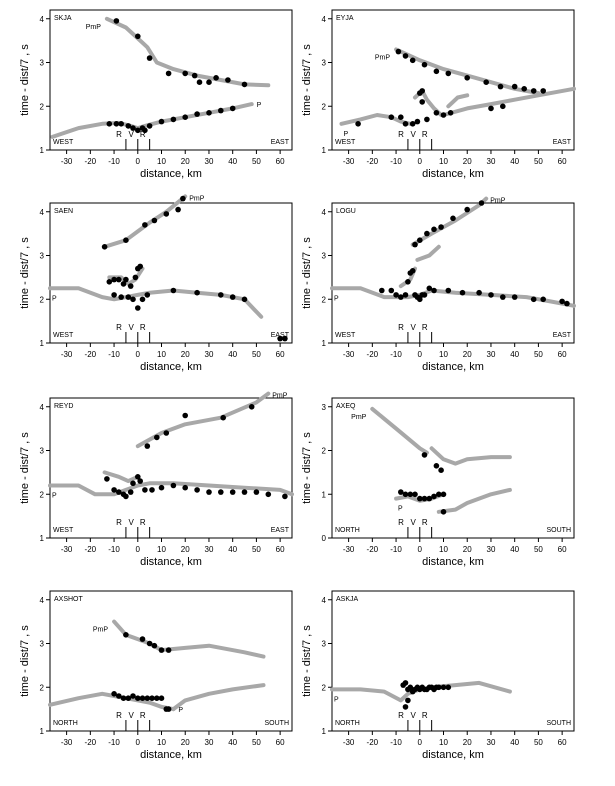 The image size is (615, 786). What do you see at coordinates (161, 549) in the screenshot?
I see `x-tick-label: 10` at bounding box center [161, 549].